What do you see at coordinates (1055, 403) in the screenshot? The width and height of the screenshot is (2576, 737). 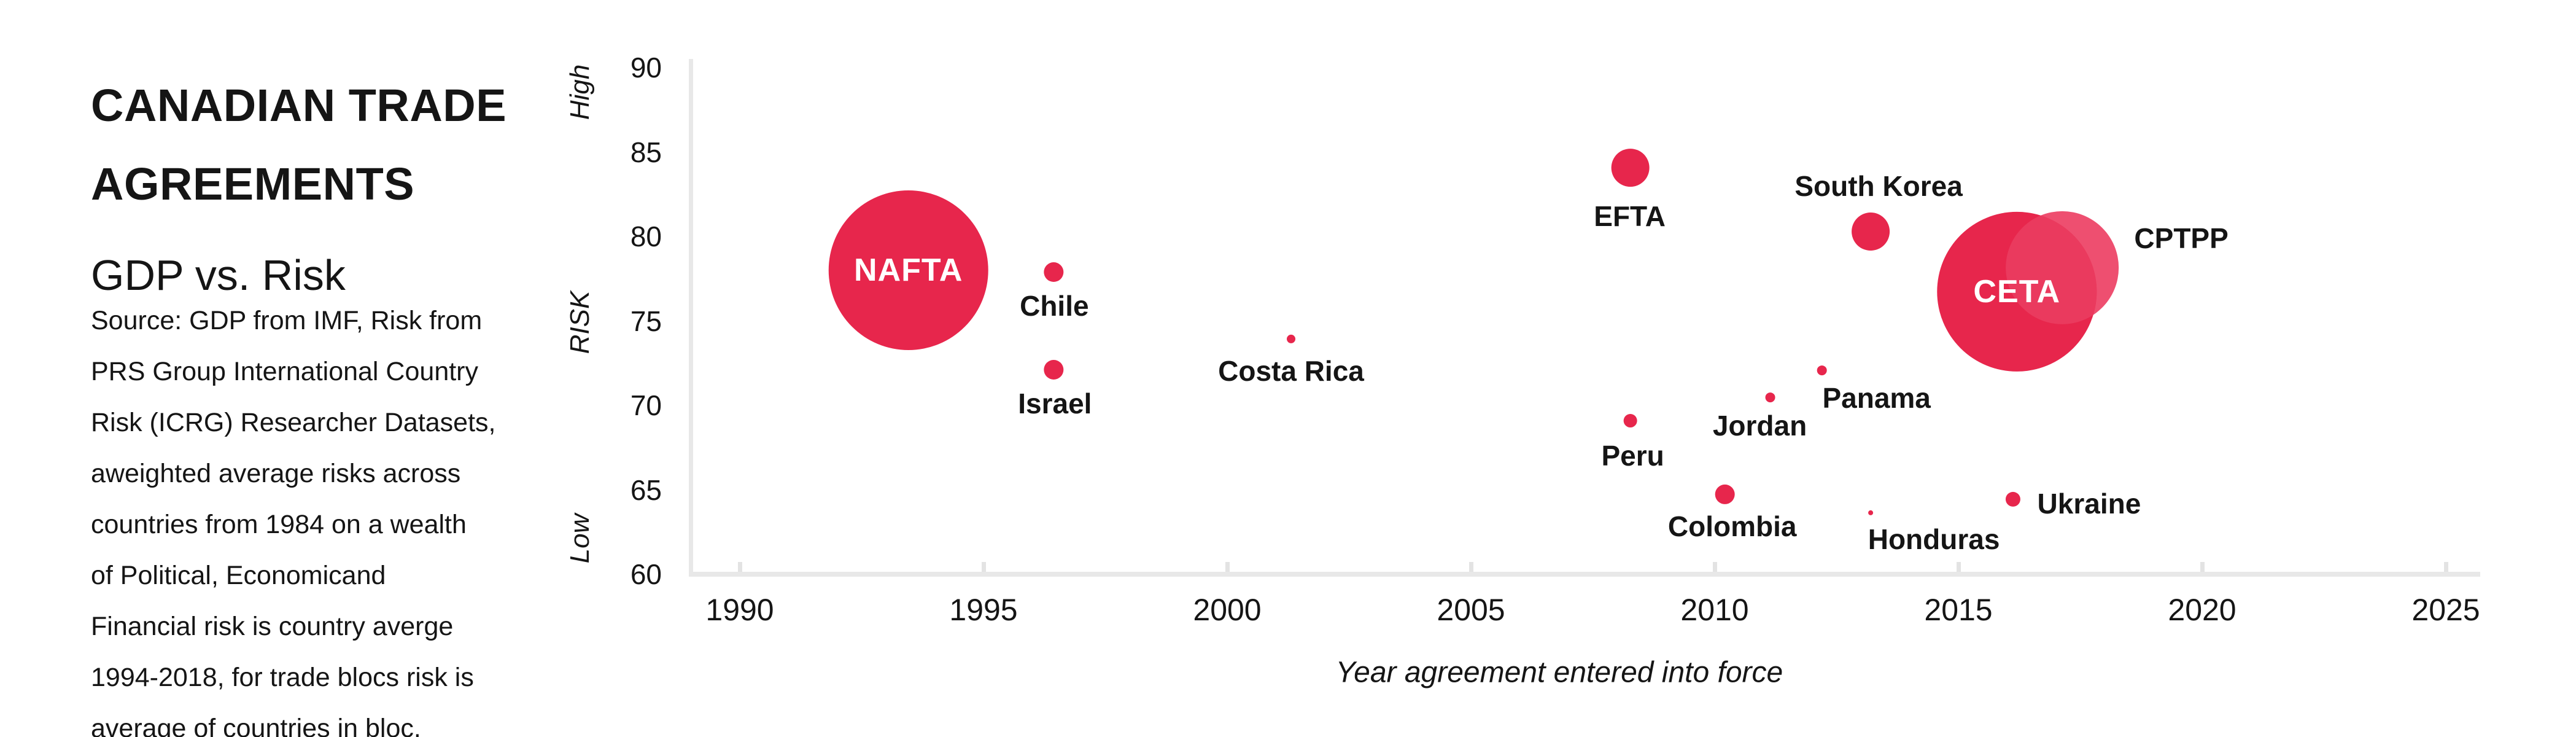 I see `bubble-label-israel: Israel` at bounding box center [1055, 403].